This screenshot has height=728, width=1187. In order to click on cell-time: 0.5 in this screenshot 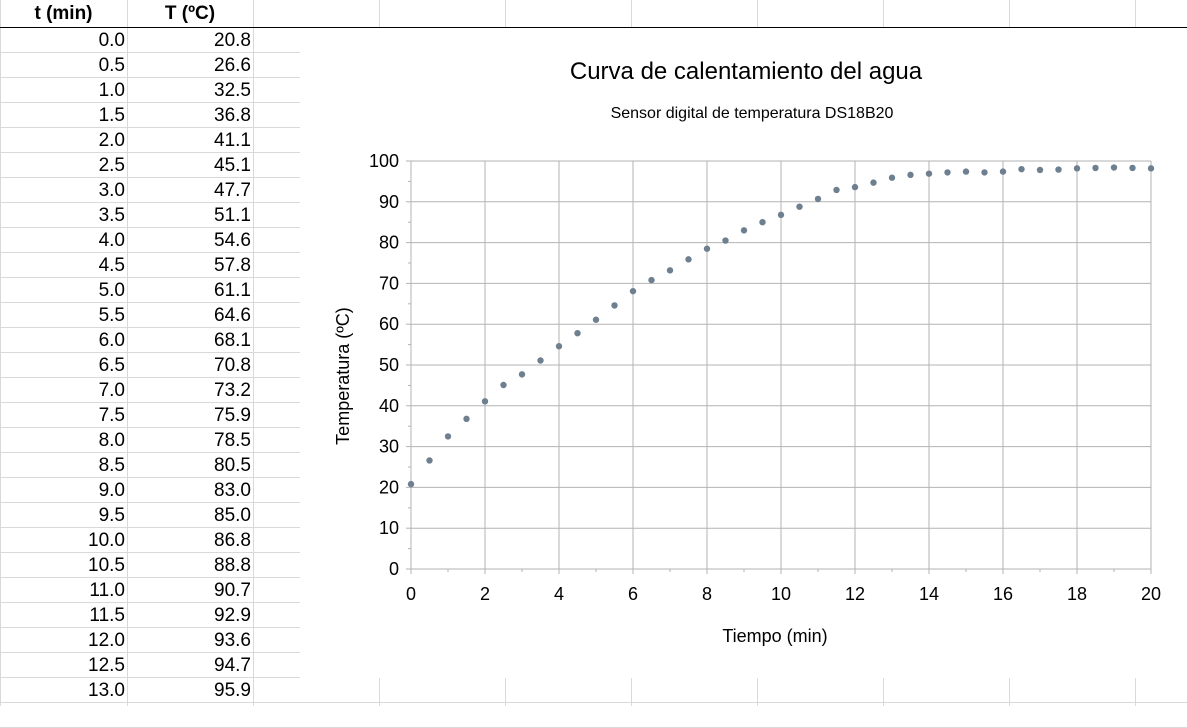, I will do `click(111, 65)`.